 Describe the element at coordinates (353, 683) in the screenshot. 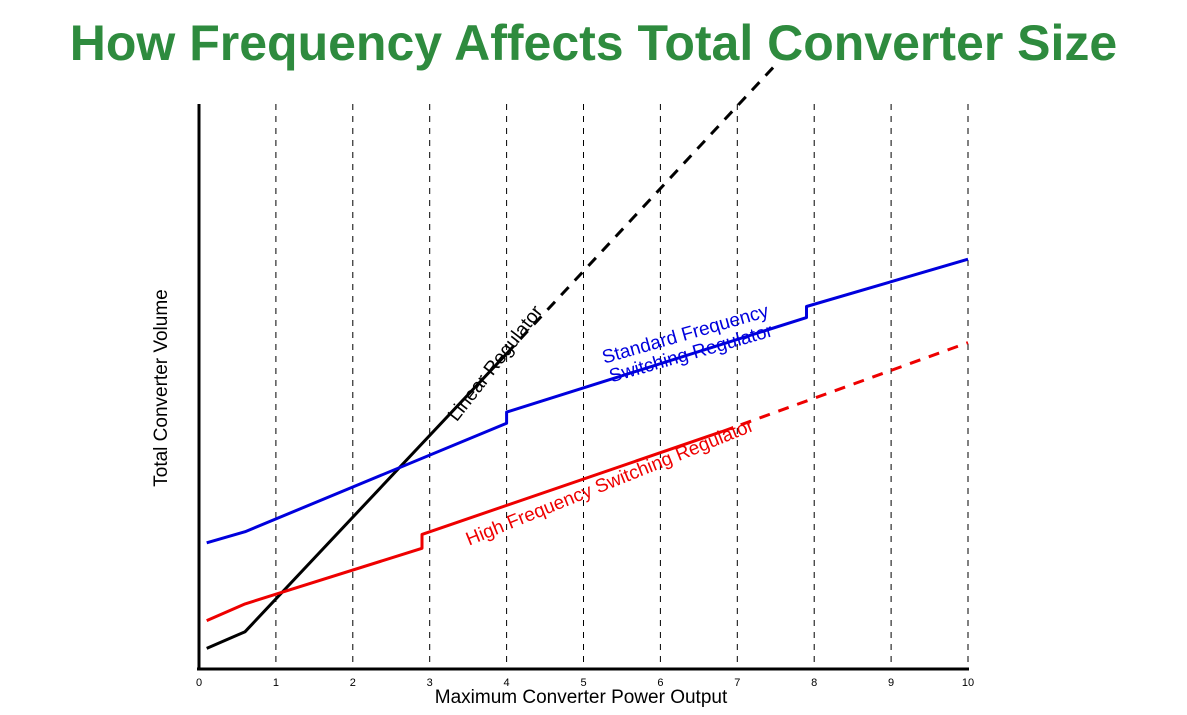

I see `x-tick-label: 2` at that location.